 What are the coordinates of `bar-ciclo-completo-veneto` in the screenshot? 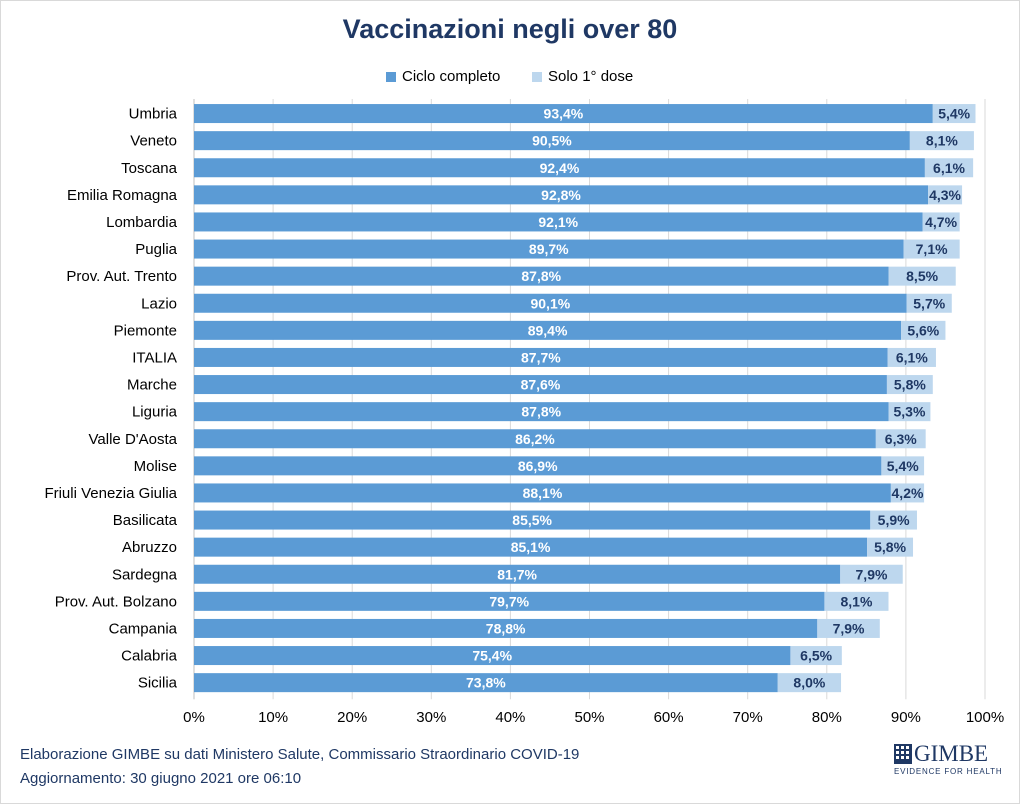 It's located at (552, 141).